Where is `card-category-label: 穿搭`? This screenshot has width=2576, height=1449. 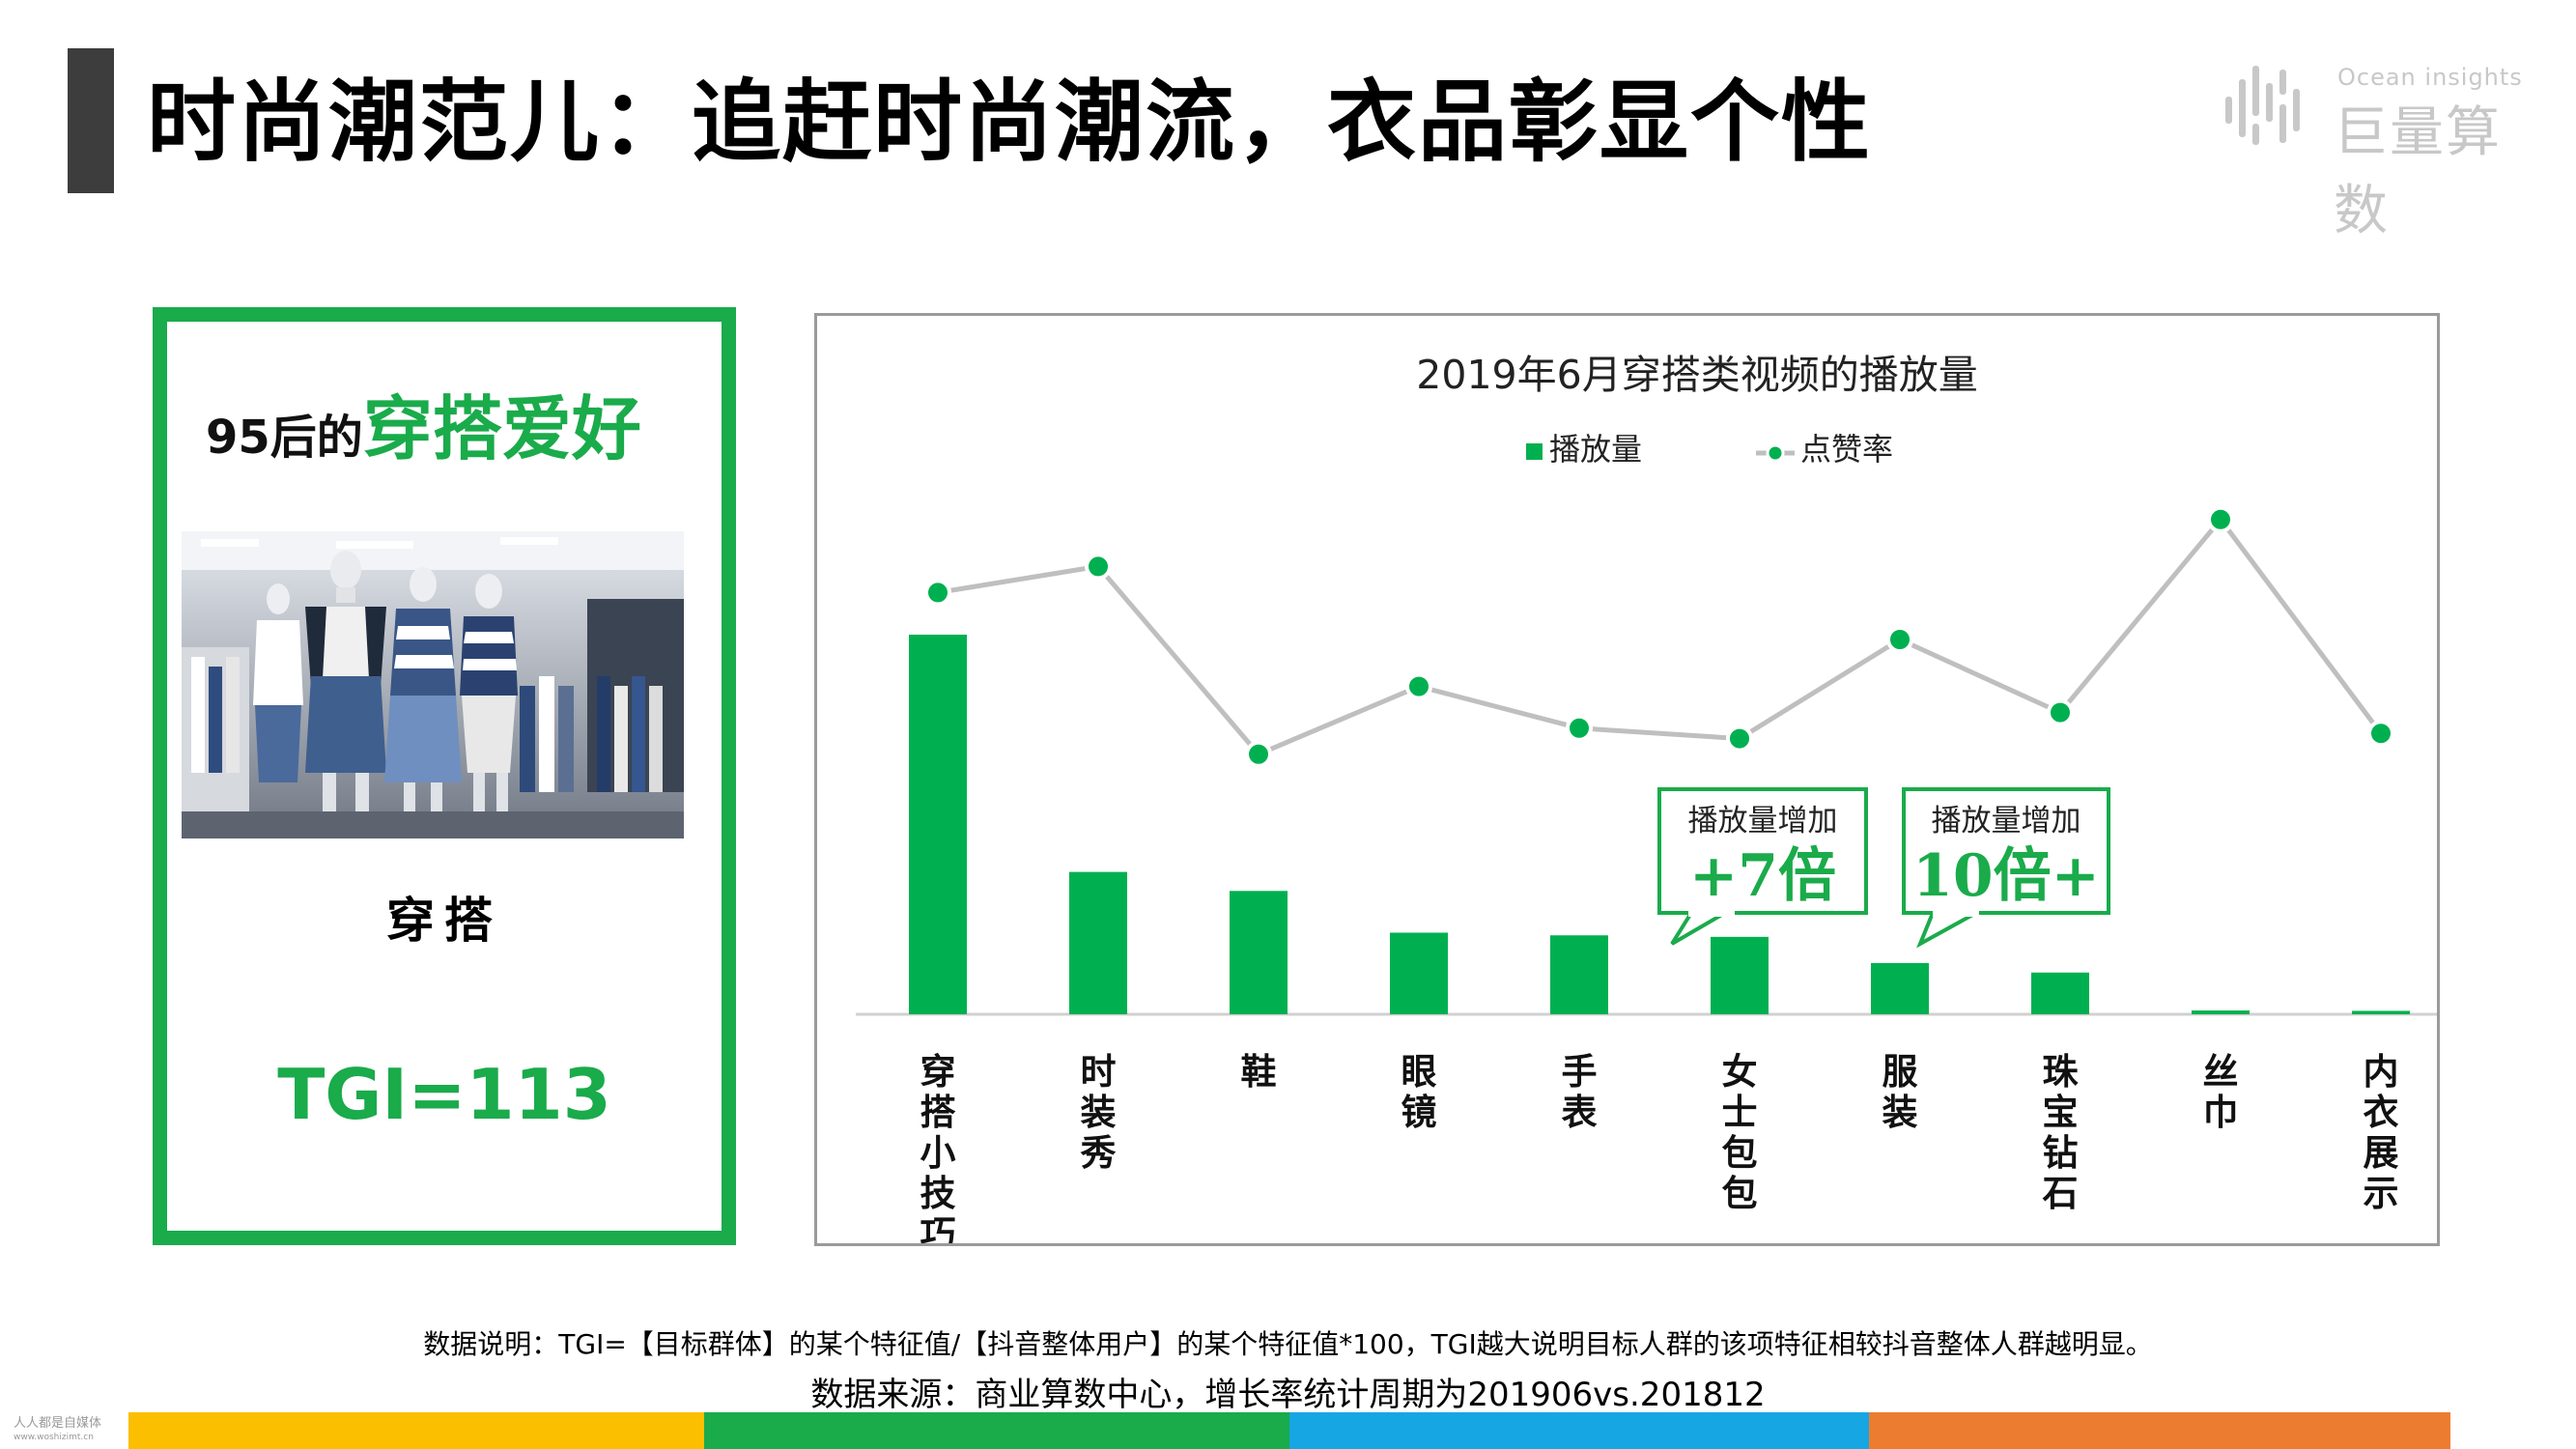
card-category-label: 穿搭 is located at coordinates (444, 921).